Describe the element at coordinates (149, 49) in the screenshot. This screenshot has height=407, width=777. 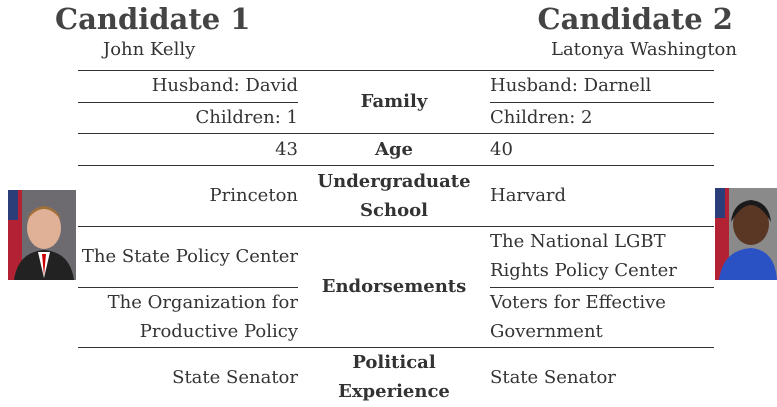
I see `candidate-name: John Kelly` at that location.